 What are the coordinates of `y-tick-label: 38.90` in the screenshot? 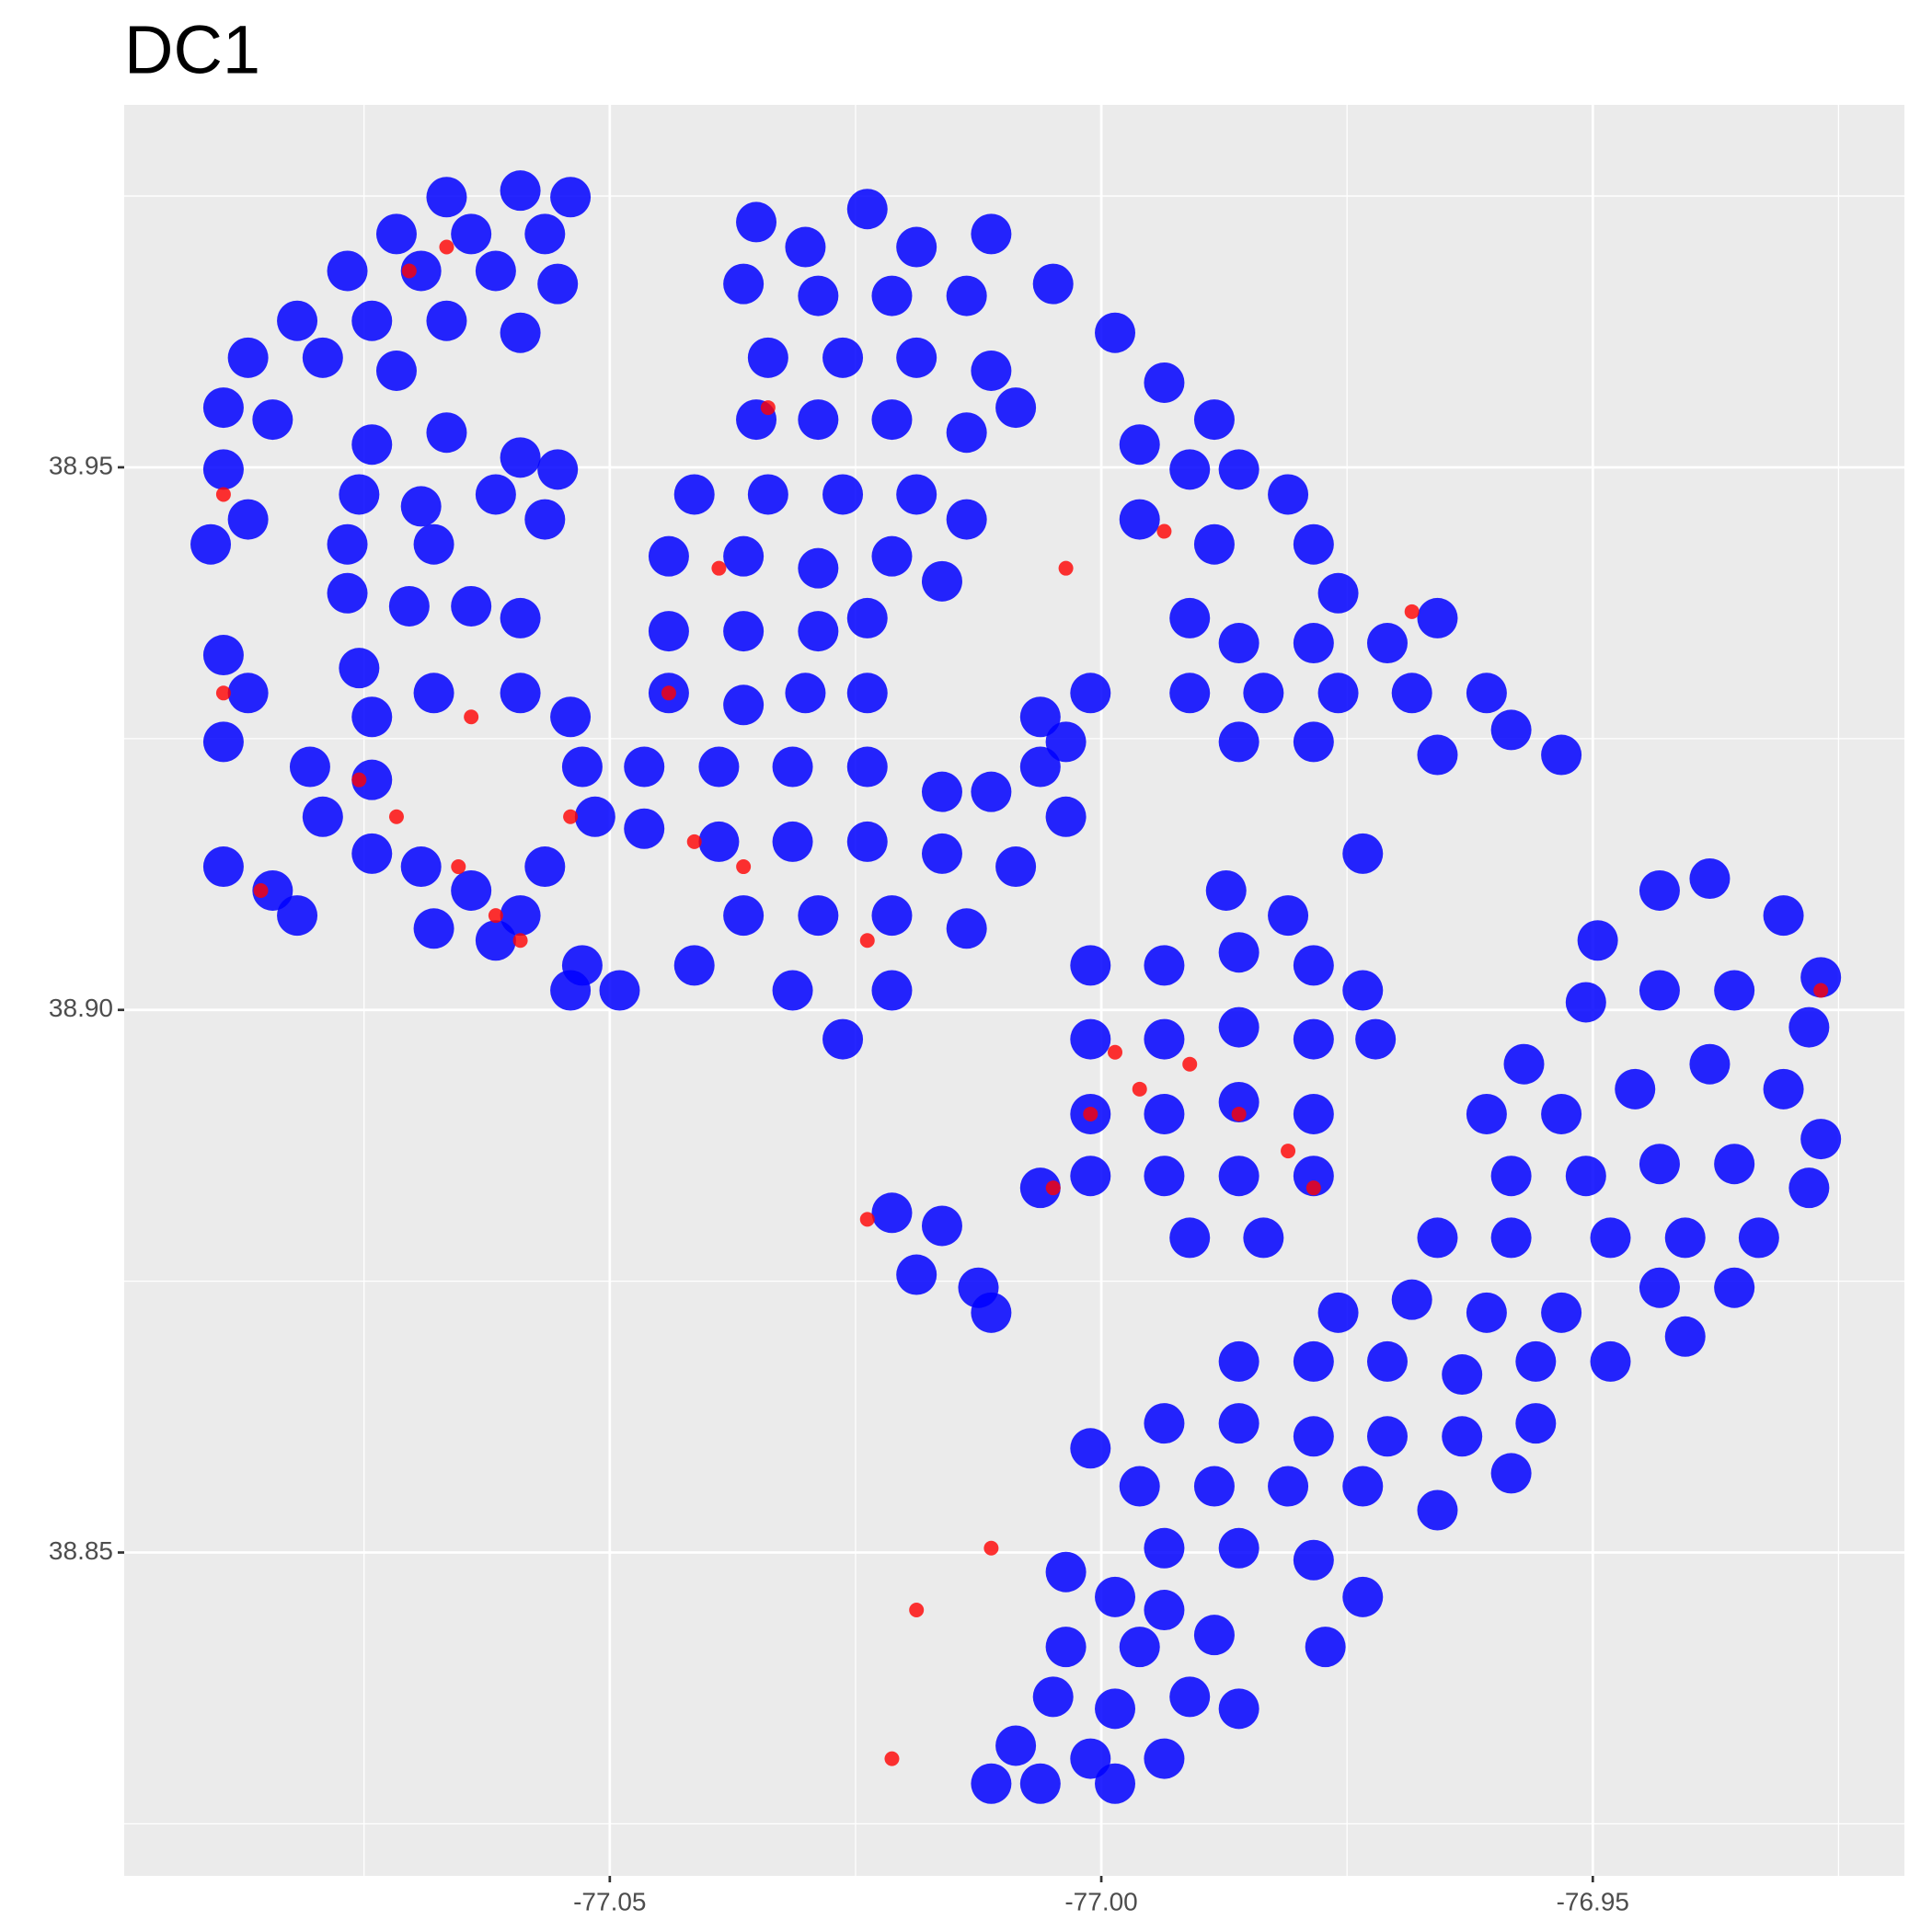 It's located at (81, 1008).